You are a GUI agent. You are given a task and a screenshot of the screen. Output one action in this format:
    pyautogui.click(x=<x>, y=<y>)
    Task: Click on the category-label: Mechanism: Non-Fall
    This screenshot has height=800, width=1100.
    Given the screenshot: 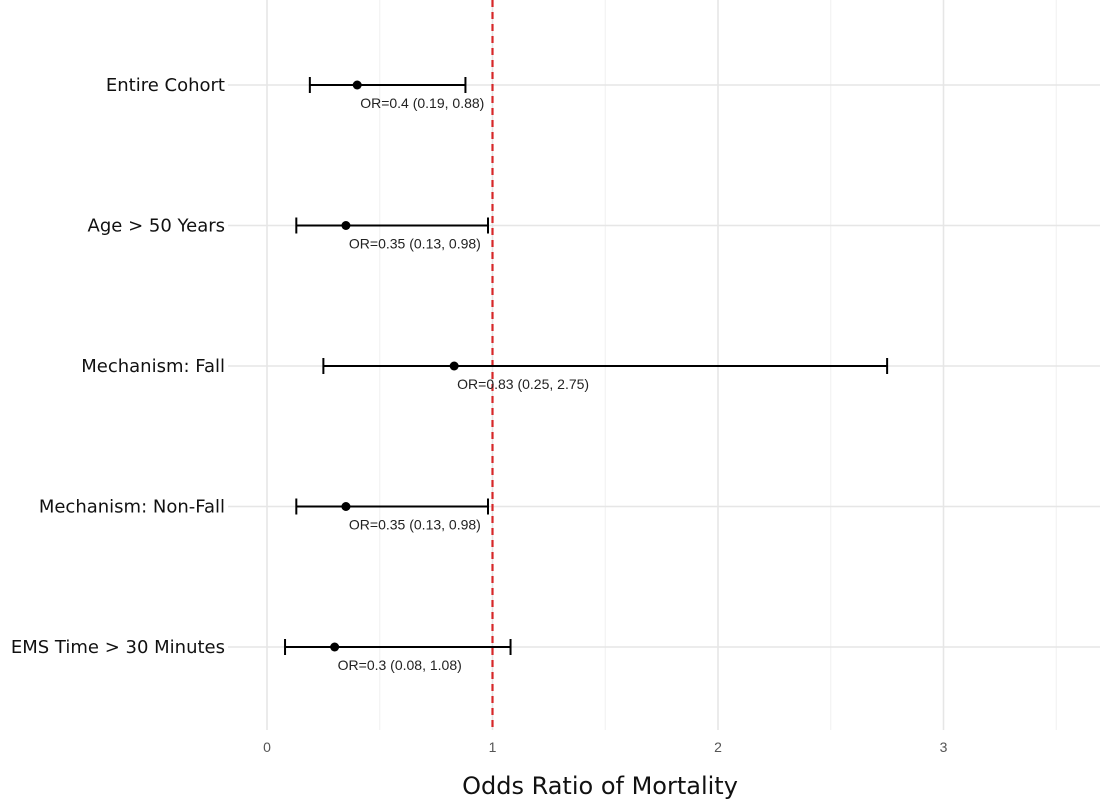 What is the action you would take?
    pyautogui.click(x=132, y=507)
    